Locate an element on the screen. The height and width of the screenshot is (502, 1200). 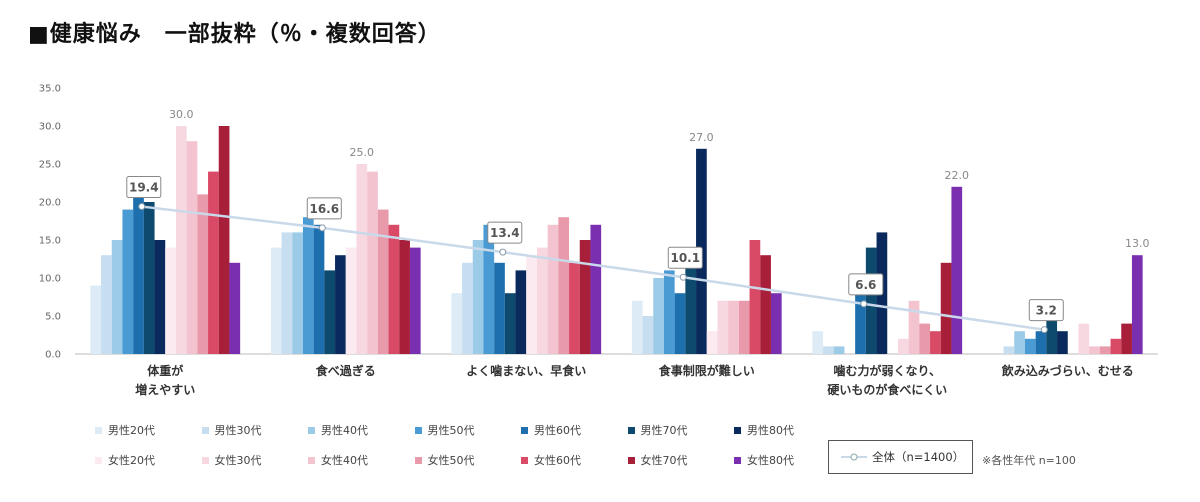
y-tick-label: 10.0 is located at coordinates (50, 279).